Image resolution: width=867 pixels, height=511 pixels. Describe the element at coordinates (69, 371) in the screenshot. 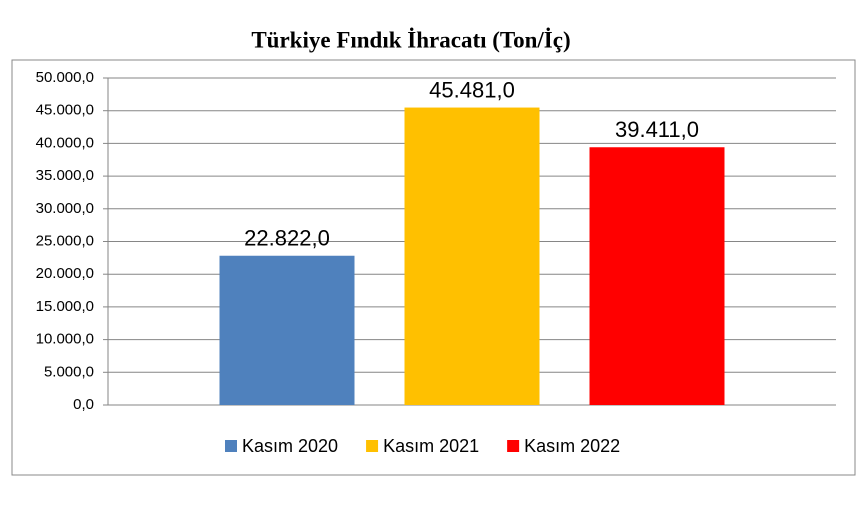

I see `y-tick-label: 5.000,0` at that location.